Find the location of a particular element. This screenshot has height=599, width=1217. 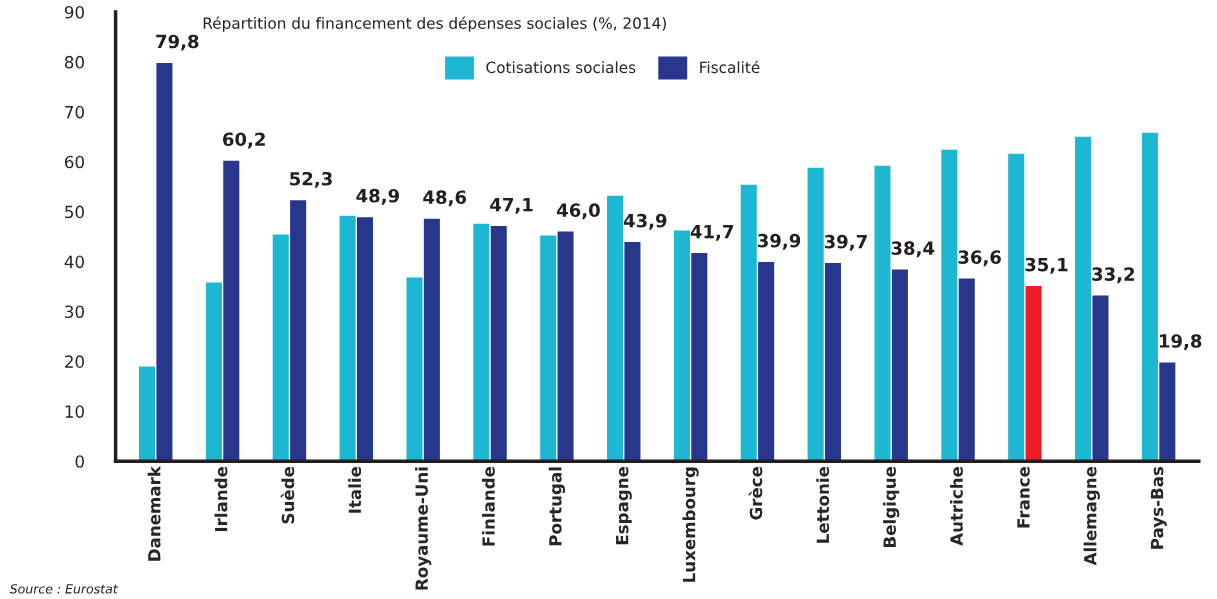

y-tick-label: 60 is located at coordinates (74, 162).